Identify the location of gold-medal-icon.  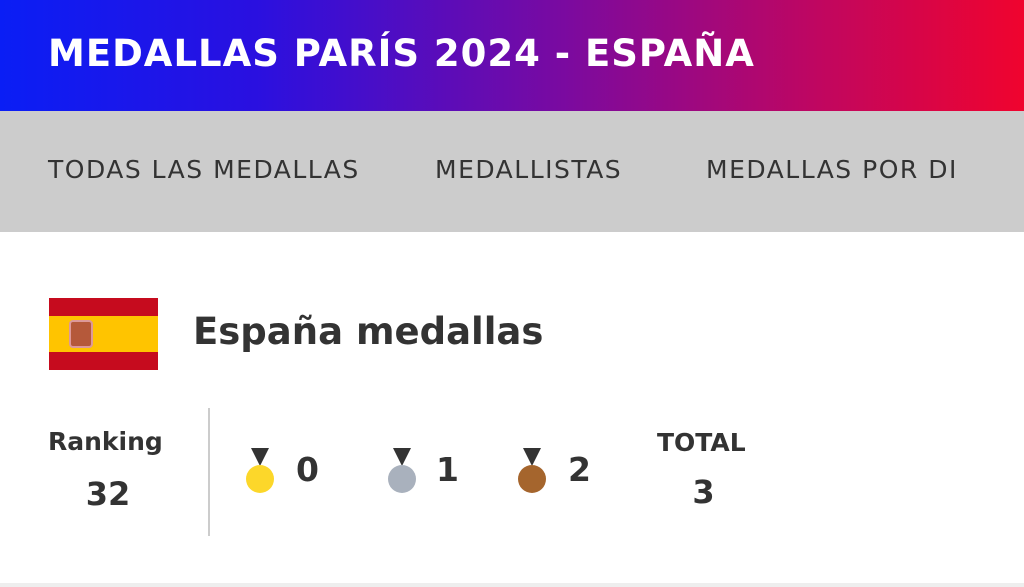
(260, 479).